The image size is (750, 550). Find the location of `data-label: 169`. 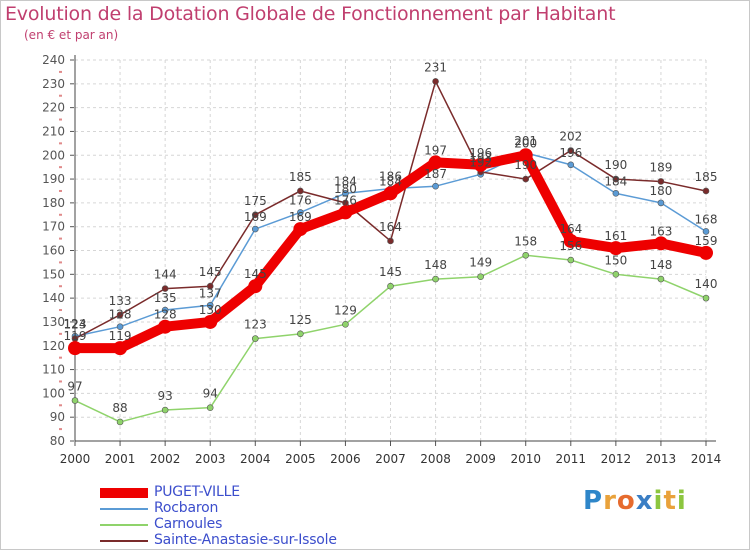

data-label: 169 is located at coordinates (300, 217).